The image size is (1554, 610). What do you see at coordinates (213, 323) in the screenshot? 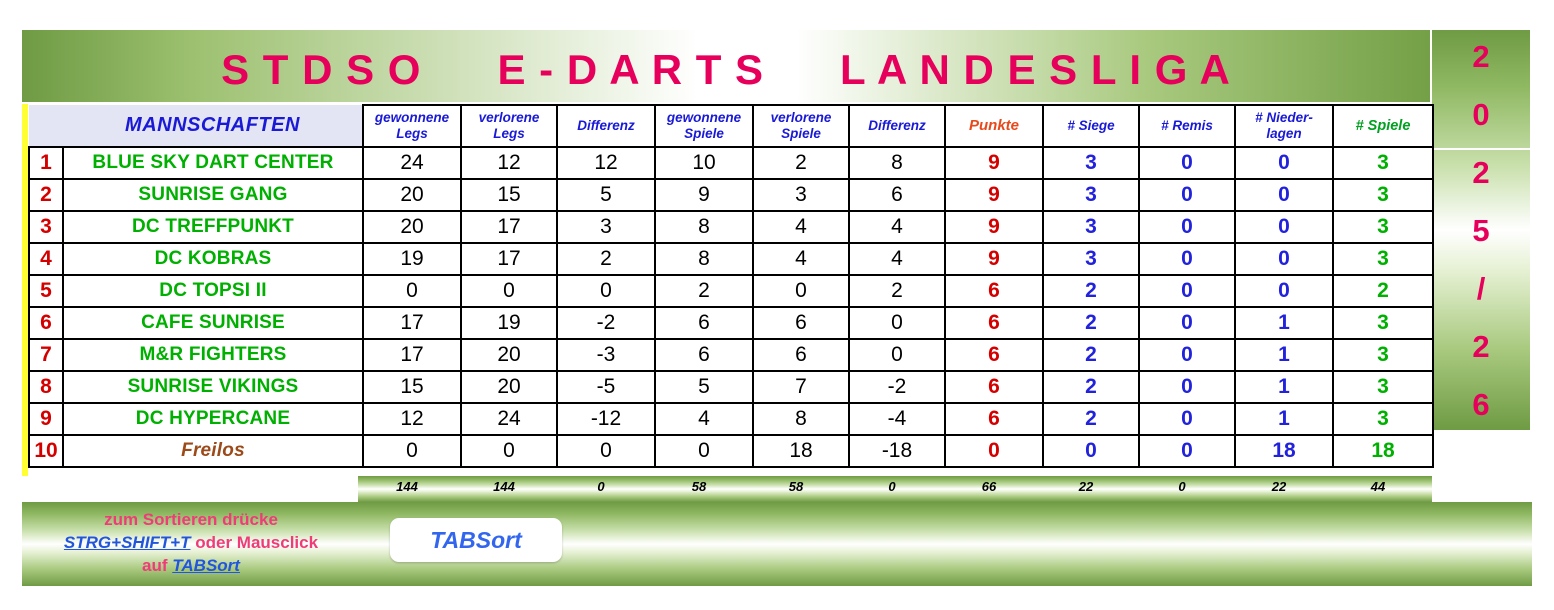
I see `row-team-name: CAFE SUNRISE` at bounding box center [213, 323].